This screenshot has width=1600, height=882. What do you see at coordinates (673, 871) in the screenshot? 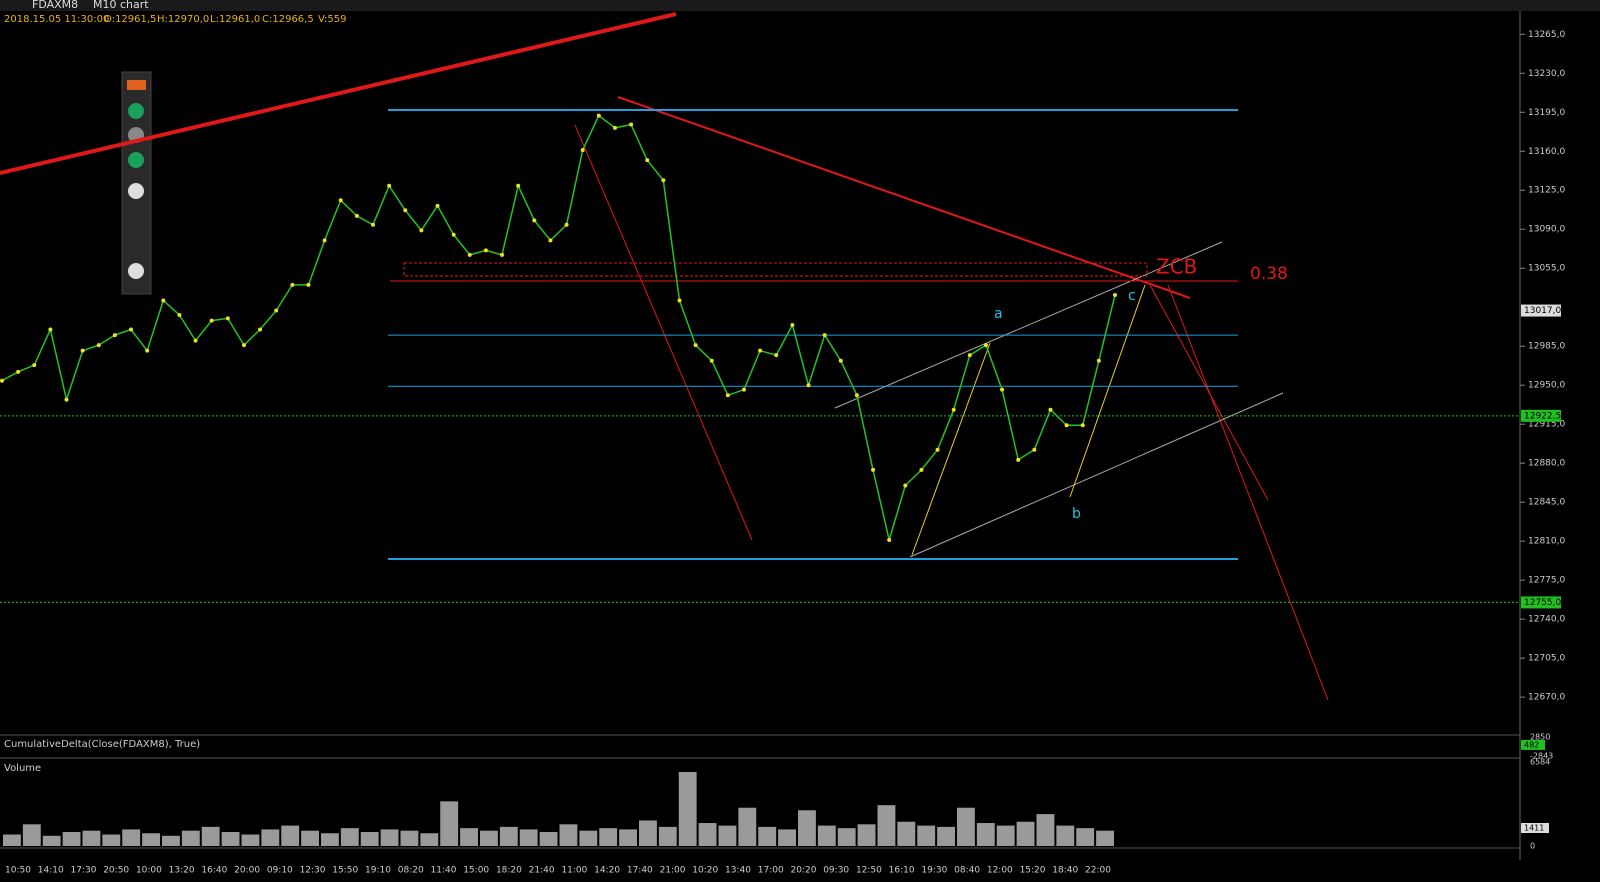
I see `x-tick-label: 21:00` at bounding box center [673, 871].